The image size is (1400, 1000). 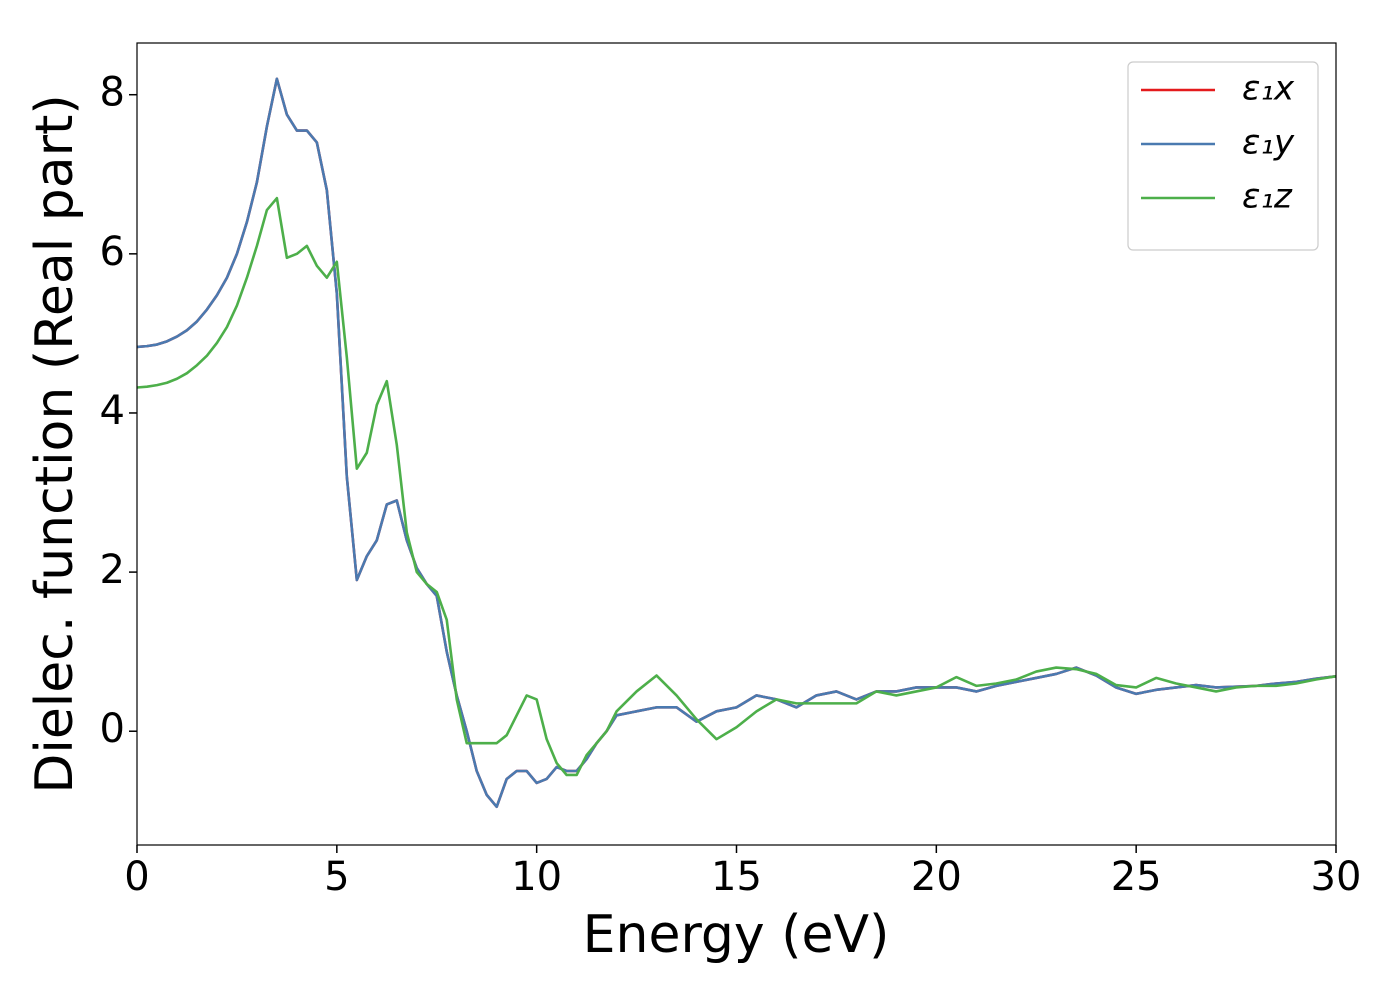 I want to click on y-axis-label: Dielec. function (Real part), so click(x=55, y=443).